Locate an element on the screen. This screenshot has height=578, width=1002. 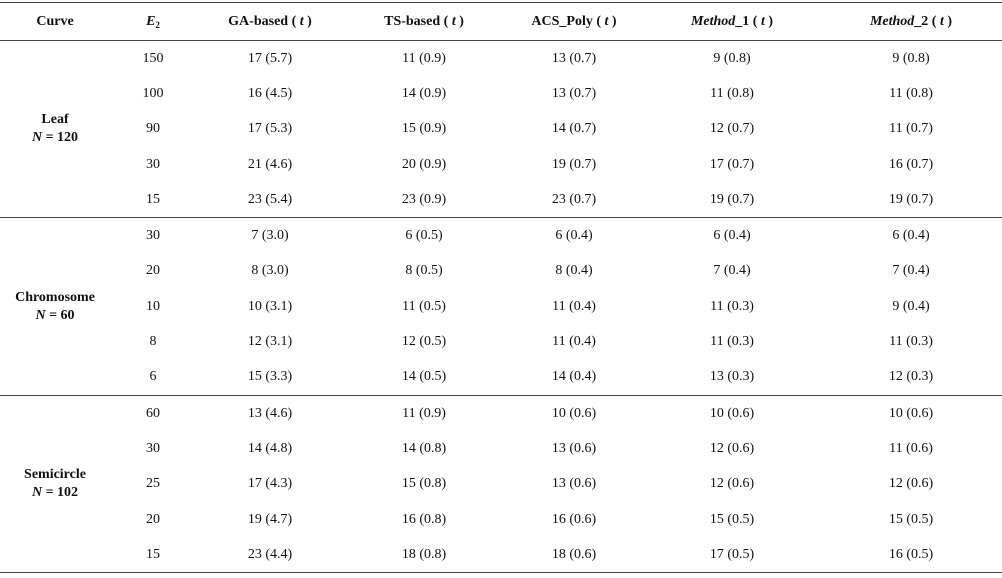
result-cell: 17 (0.7) is located at coordinates (732, 164).